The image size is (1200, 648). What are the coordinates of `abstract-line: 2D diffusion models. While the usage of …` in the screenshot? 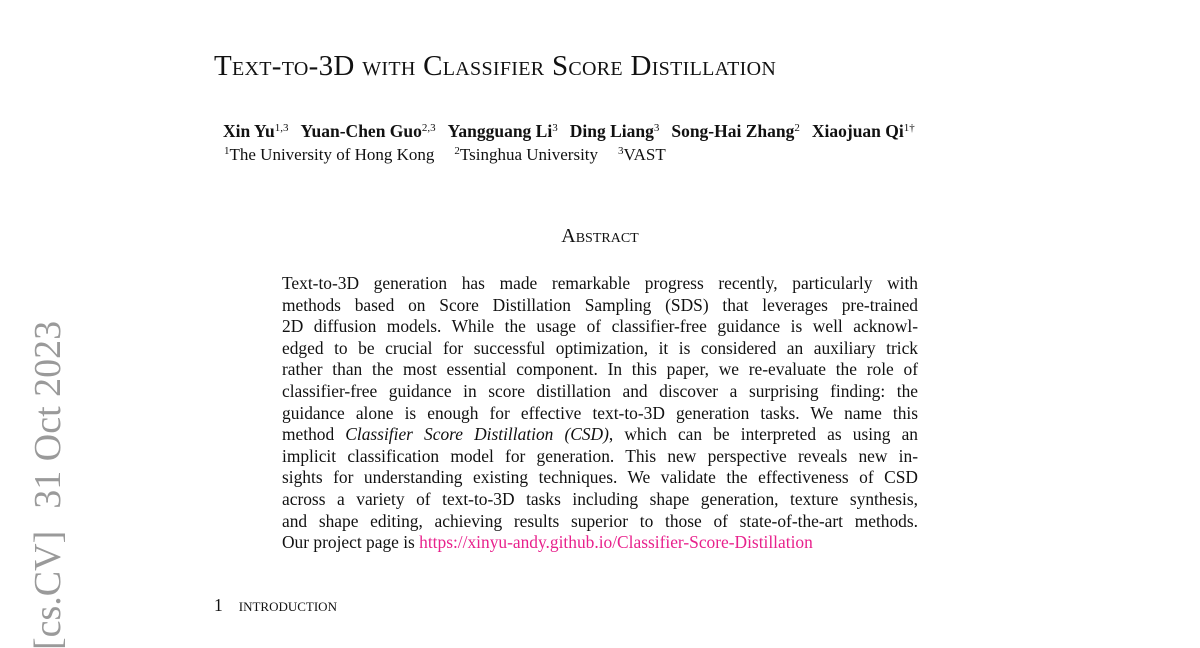 It's located at (600, 327).